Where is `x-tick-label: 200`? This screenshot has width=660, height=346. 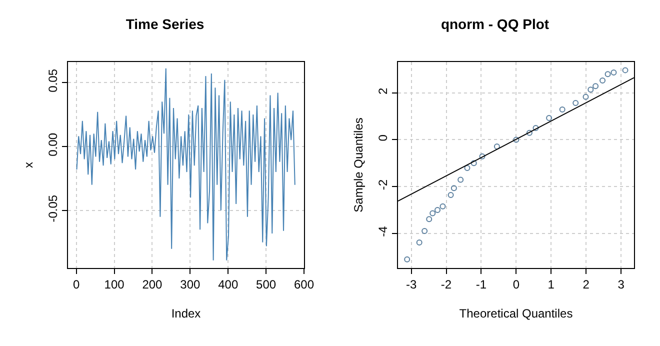
x-tick-label: 200 is located at coordinates (152, 284).